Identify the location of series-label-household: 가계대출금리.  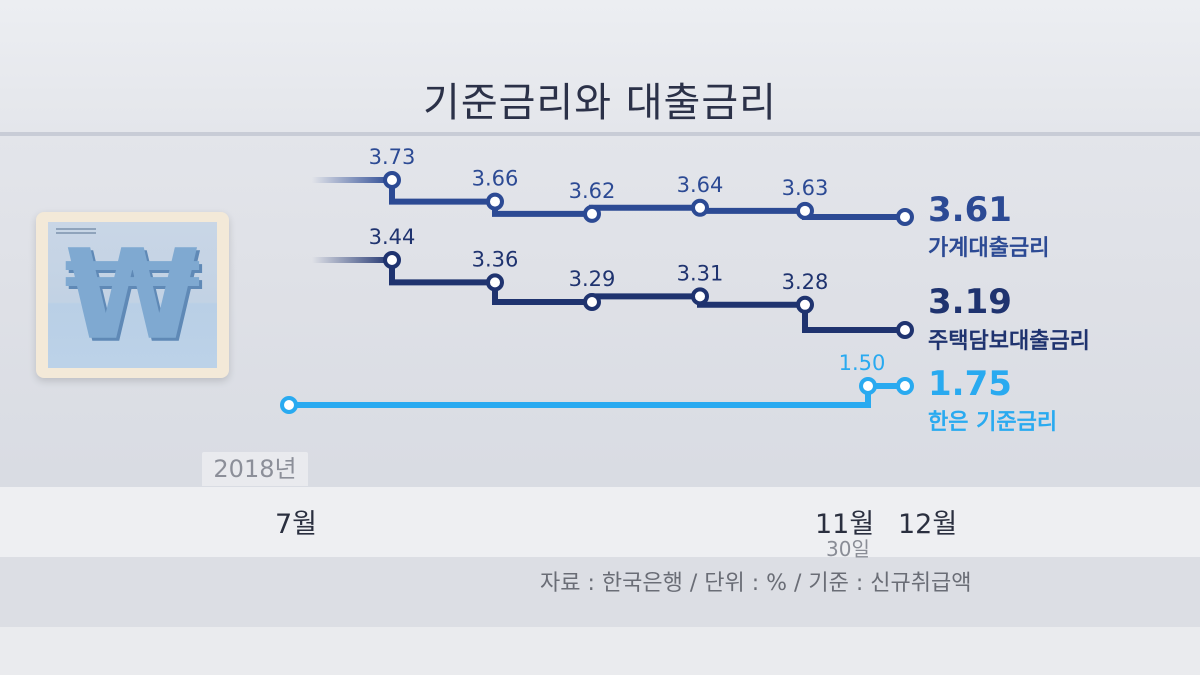
(989, 248).